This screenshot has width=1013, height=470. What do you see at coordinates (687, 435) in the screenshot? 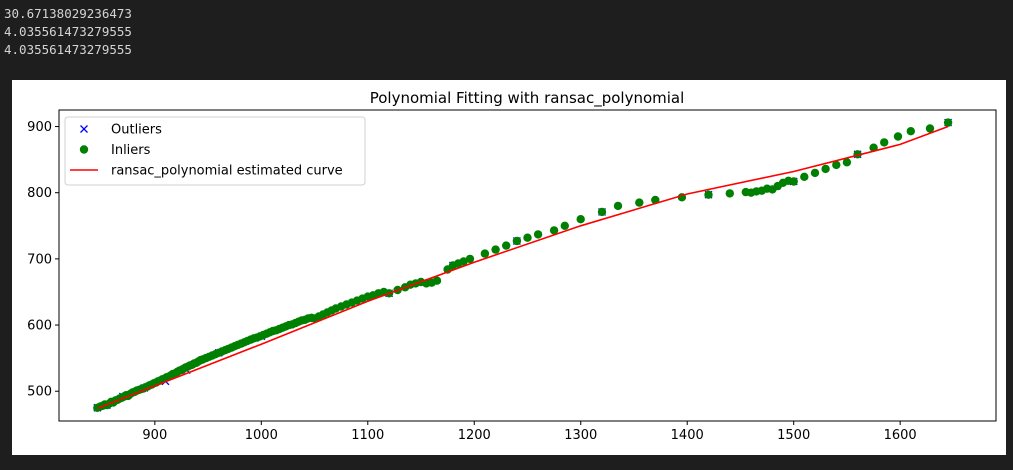
I see `x-tick-label: 1400` at bounding box center [687, 435].